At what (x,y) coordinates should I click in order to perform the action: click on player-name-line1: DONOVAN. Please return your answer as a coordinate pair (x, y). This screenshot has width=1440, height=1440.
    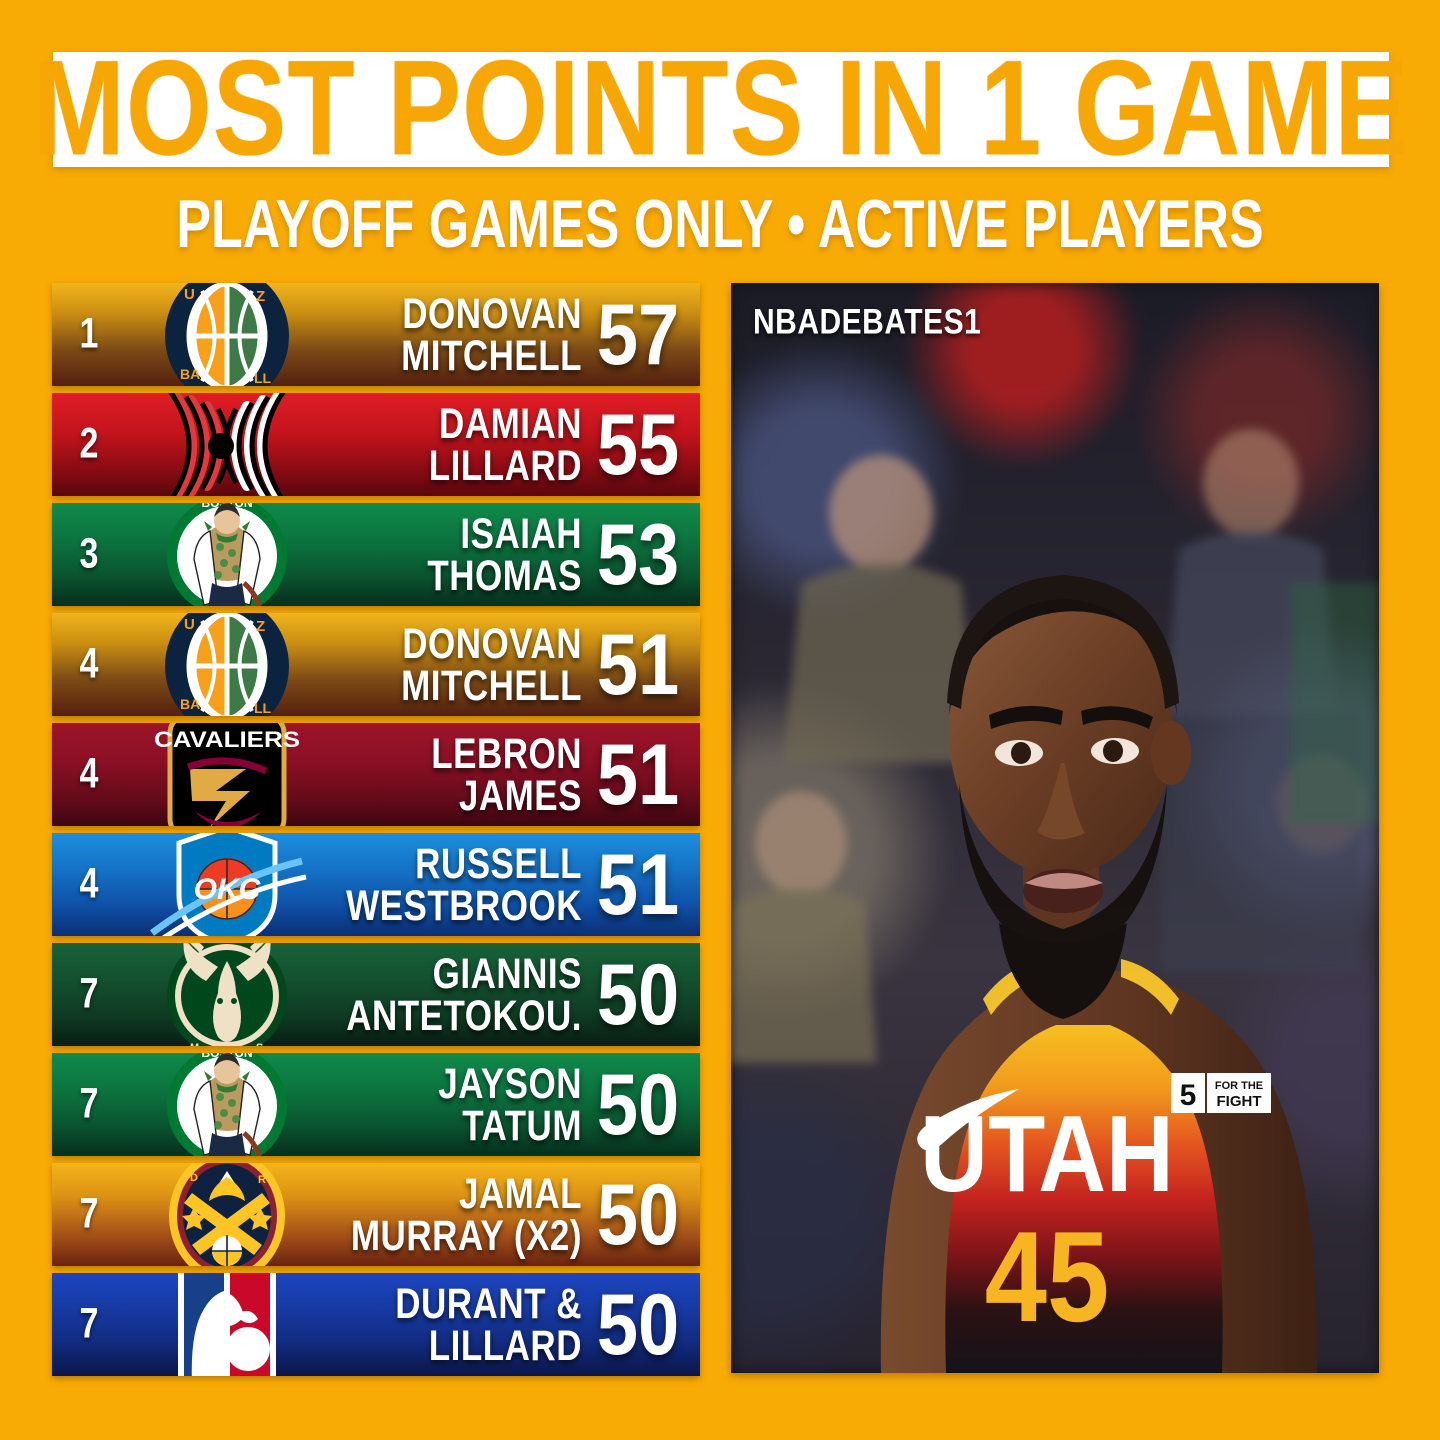
    Looking at the image, I should click on (492, 643).